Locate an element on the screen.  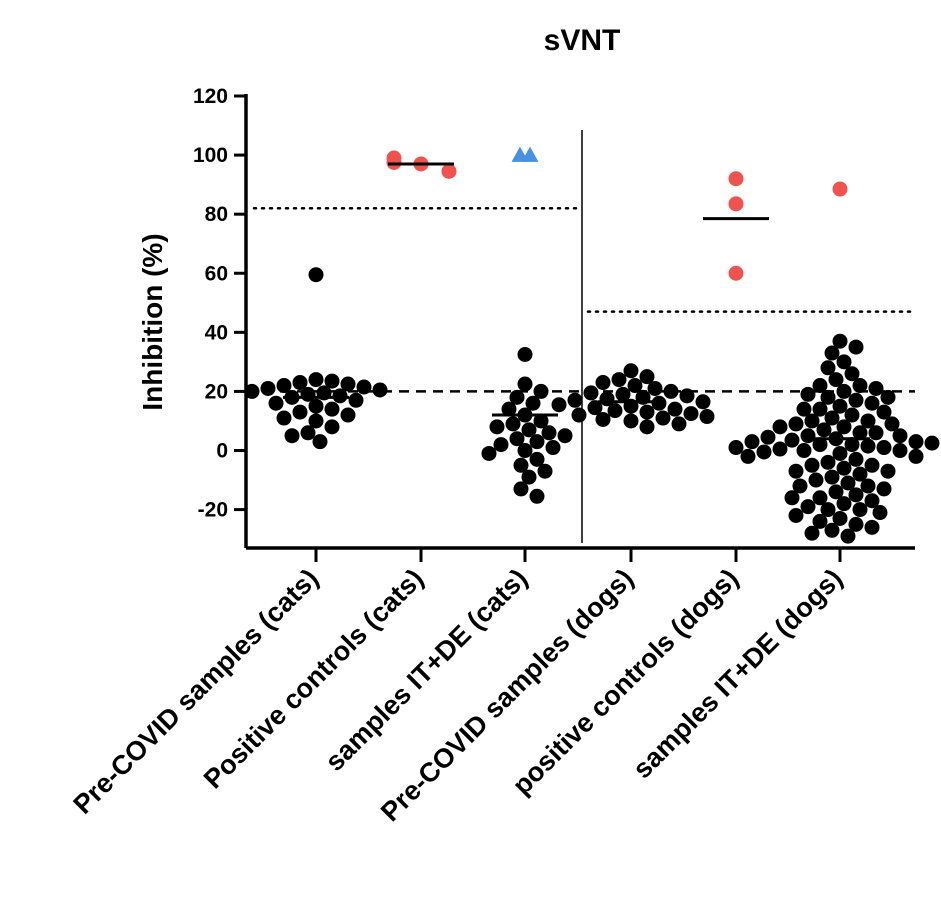
y-tick-label: 40 is located at coordinates (216, 332).